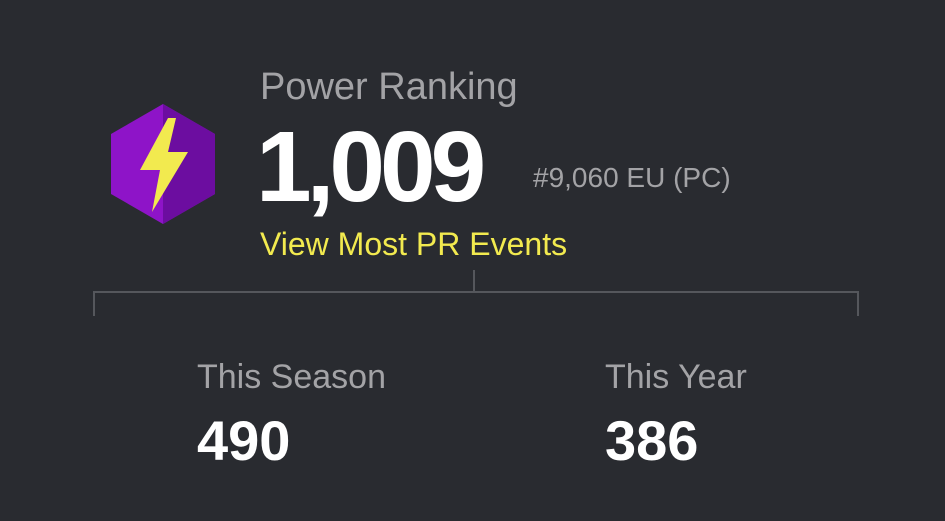 The image size is (945, 521). Describe the element at coordinates (676, 377) in the screenshot. I see `stat-label: This Year` at that location.